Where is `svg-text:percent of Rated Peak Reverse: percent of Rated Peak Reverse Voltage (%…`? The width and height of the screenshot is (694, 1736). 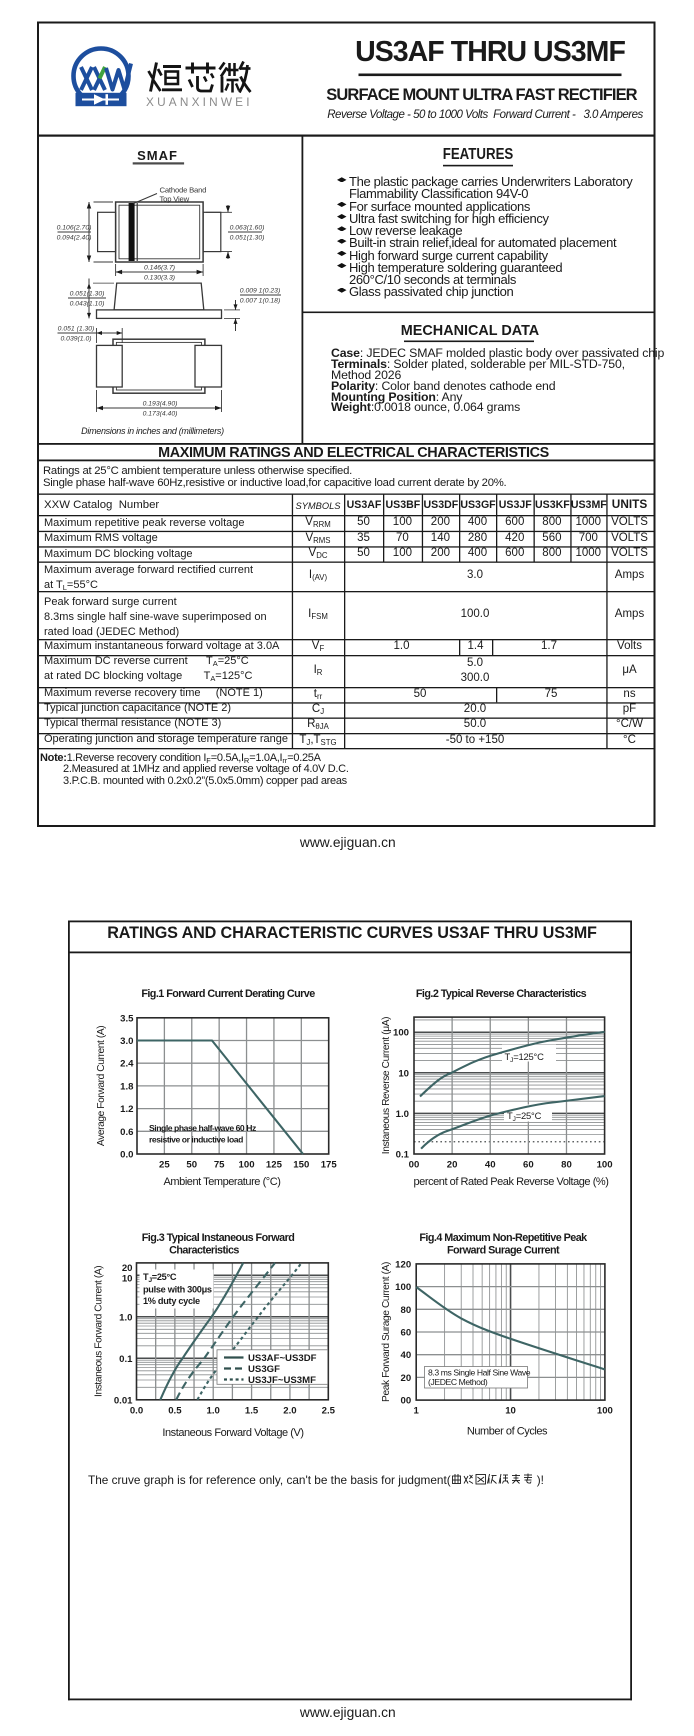
svg-text:percent of Rated Peak Reverse: percent of Rated Peak Reverse Voltage (%… is located at coordinates (511, 1182).